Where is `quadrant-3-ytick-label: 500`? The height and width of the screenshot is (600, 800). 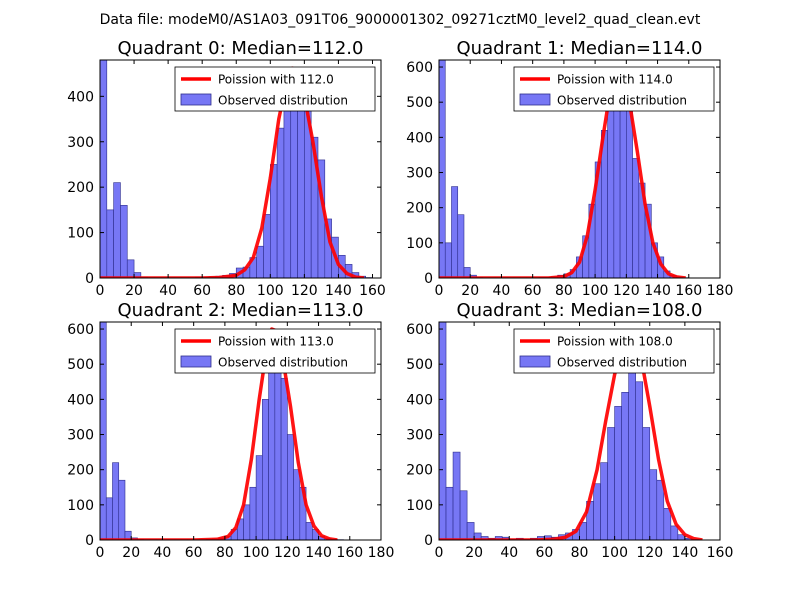
quadrant-3-ytick-label: 500 is located at coordinates (419, 365).